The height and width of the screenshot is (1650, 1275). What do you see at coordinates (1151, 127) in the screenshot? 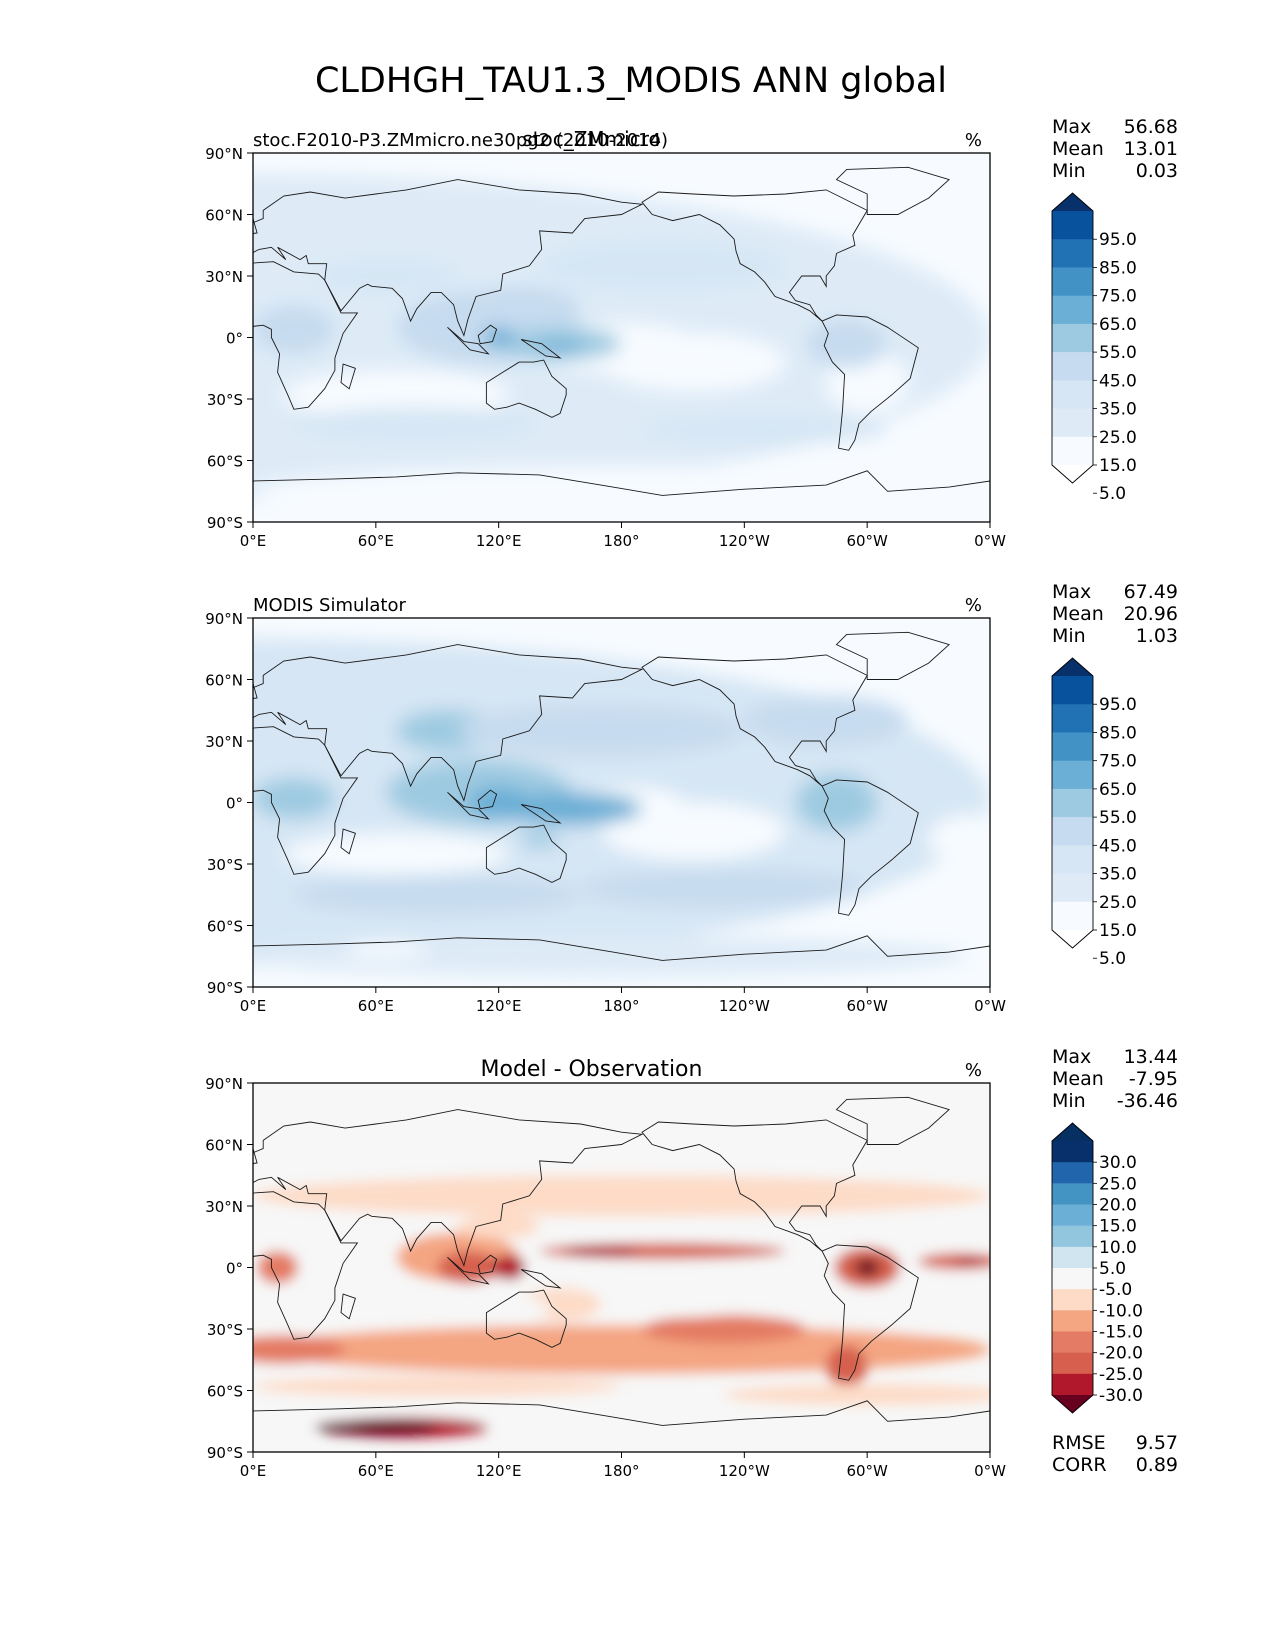
I see `stat-max-value: 56.68` at bounding box center [1151, 127].